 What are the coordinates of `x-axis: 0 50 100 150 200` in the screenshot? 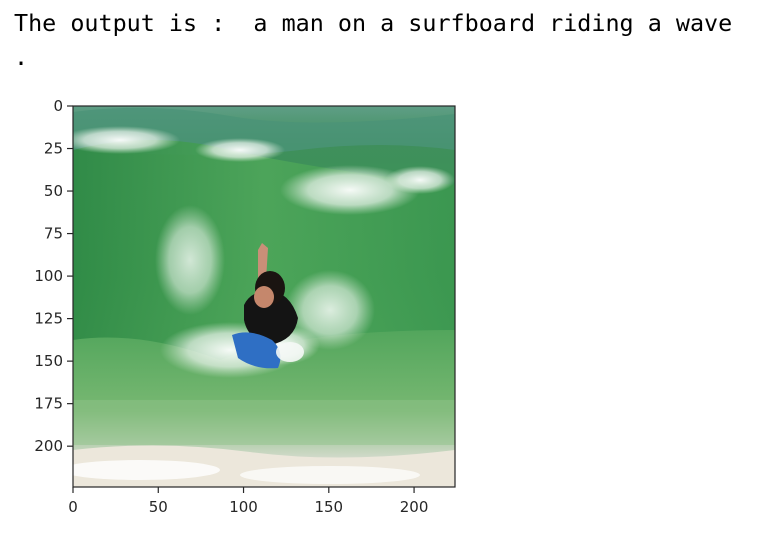 It's located at (248, 501).